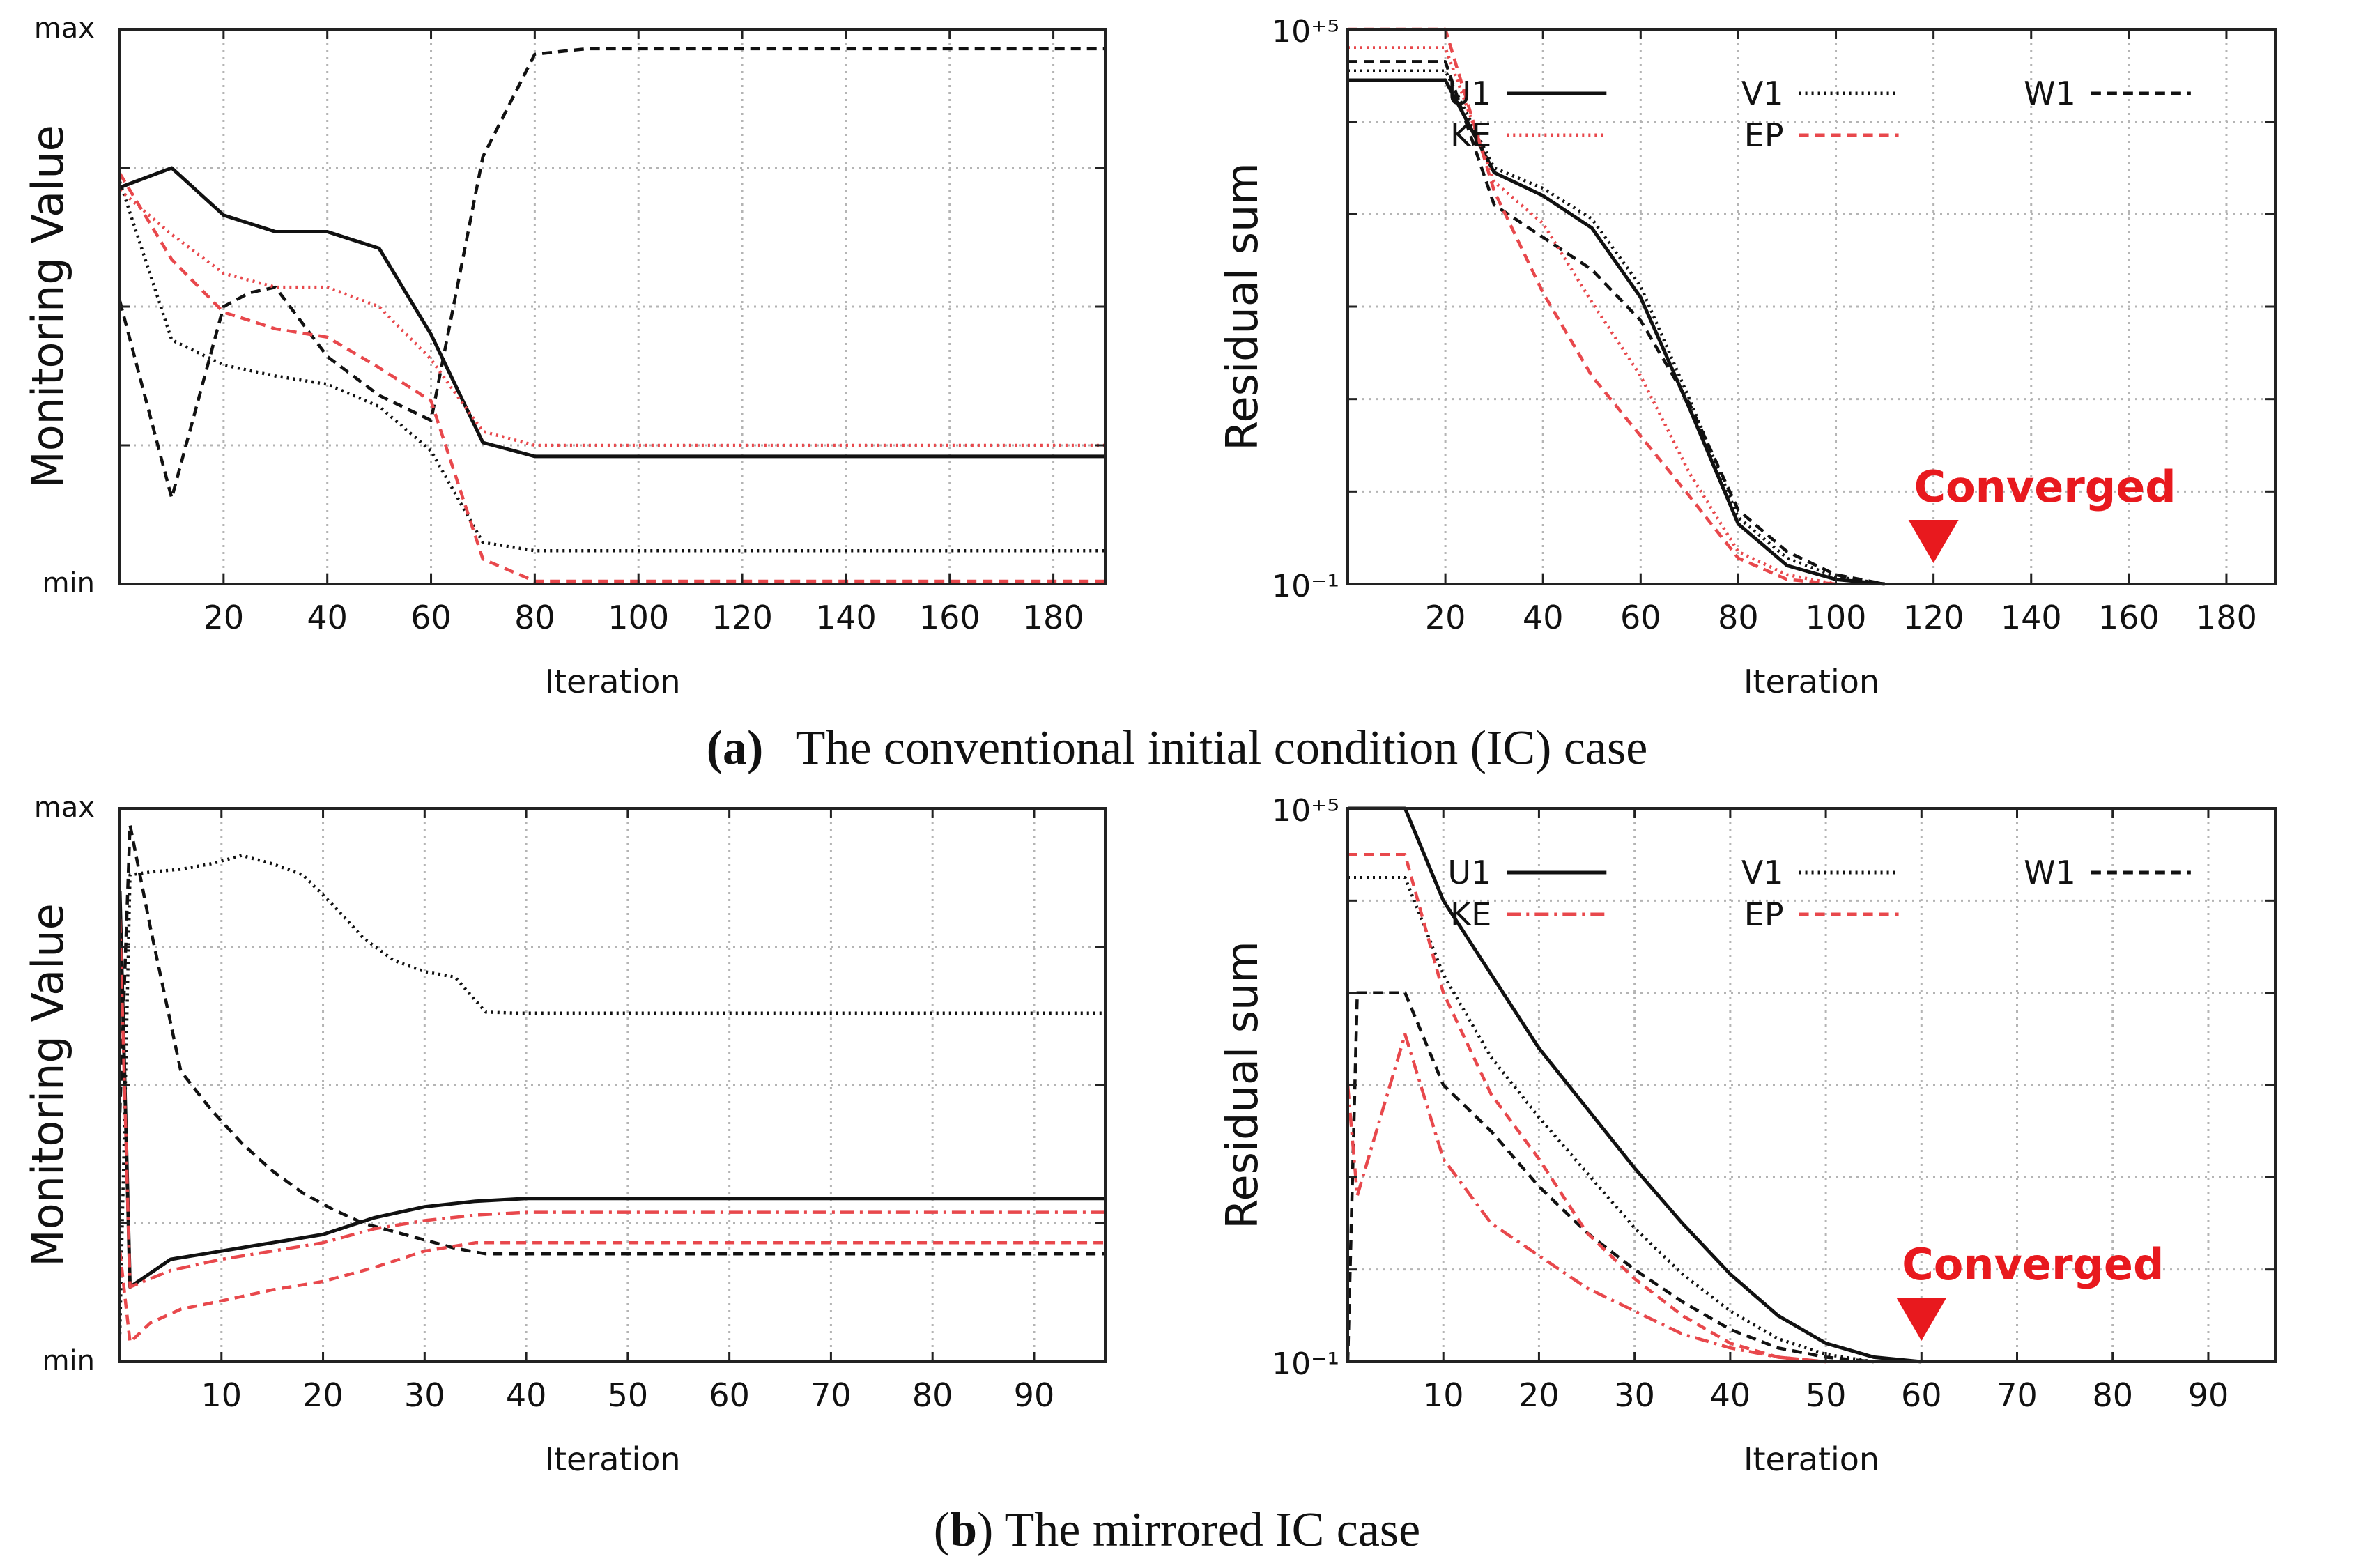  I want to click on legend-label-v1: V1, so click(1762, 872).